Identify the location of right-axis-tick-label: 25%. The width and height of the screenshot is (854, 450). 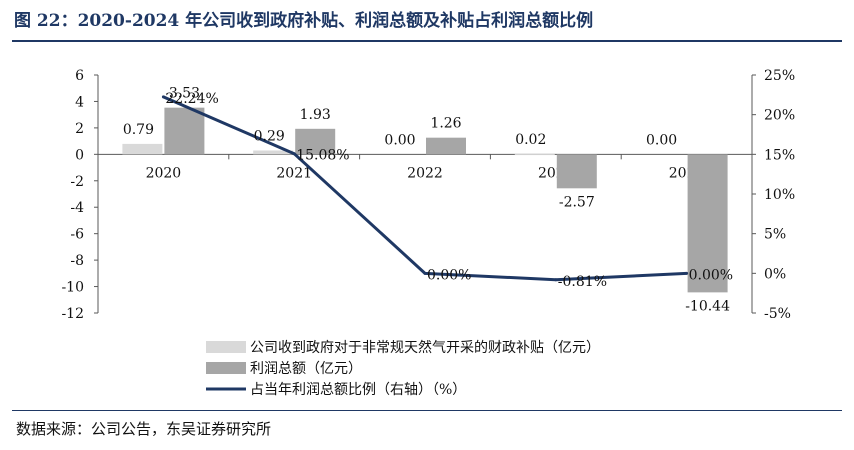
(779, 76).